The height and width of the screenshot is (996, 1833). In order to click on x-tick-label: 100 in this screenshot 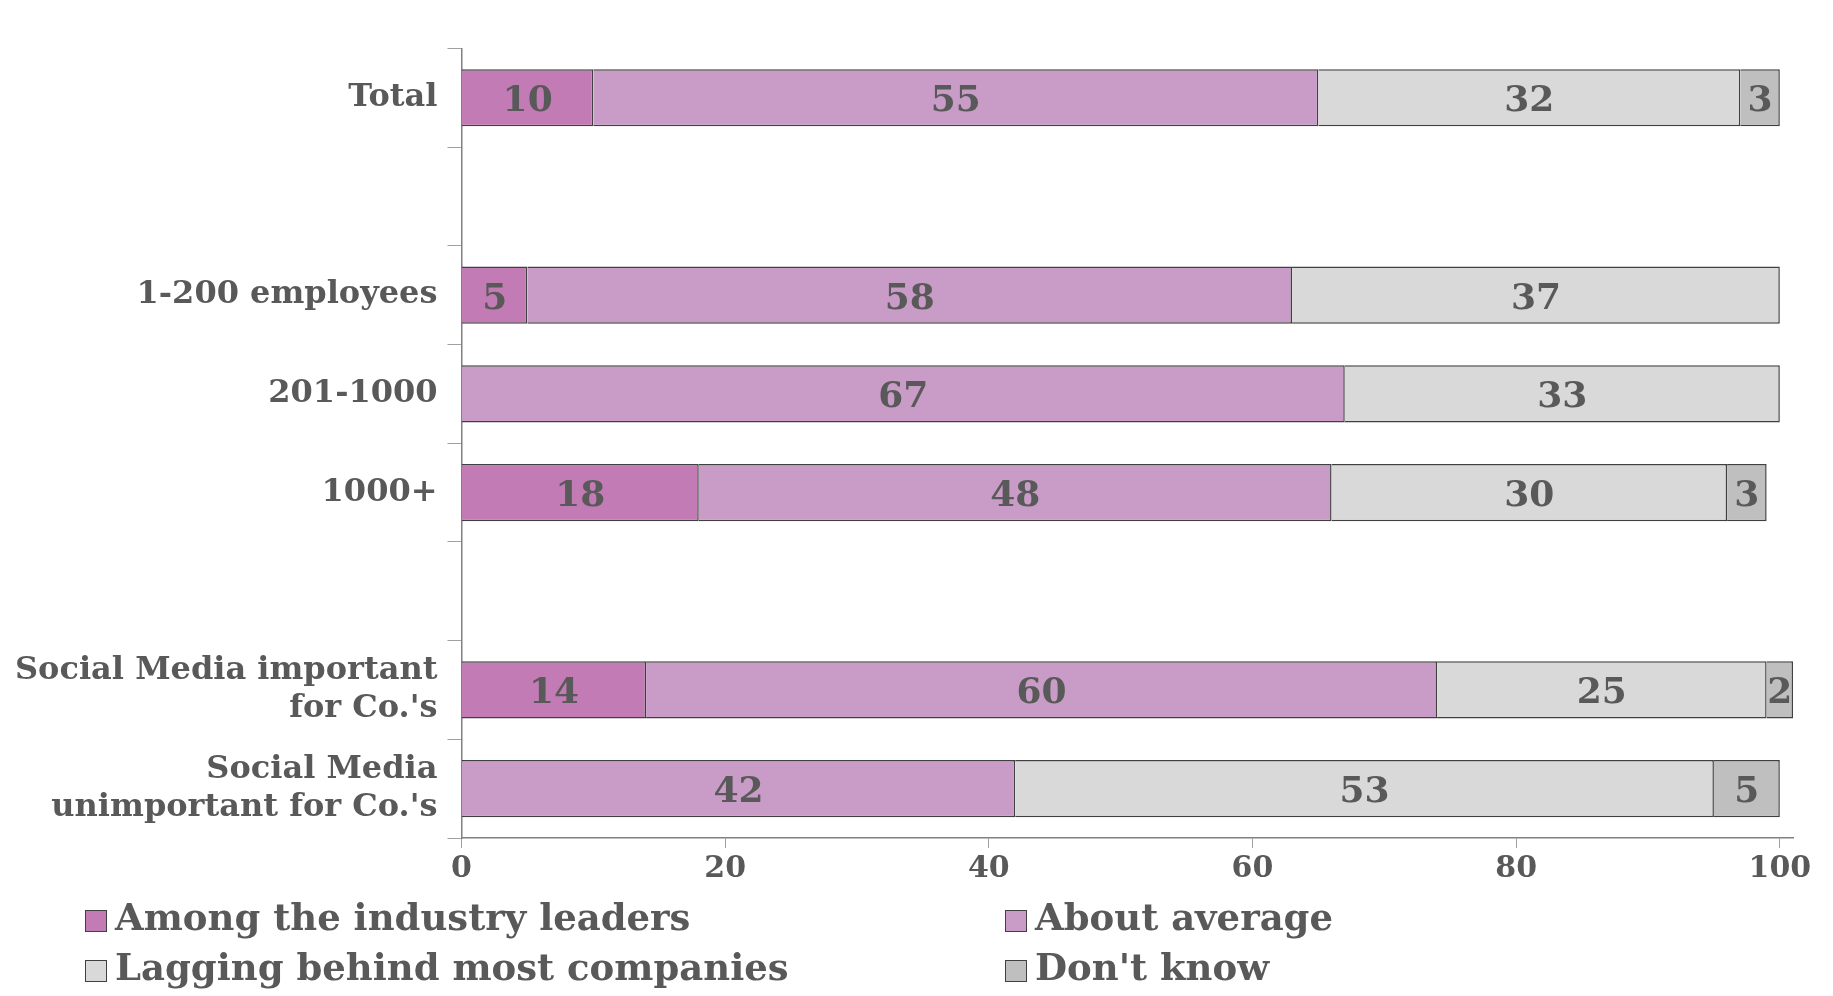, I will do `click(1780, 866)`.